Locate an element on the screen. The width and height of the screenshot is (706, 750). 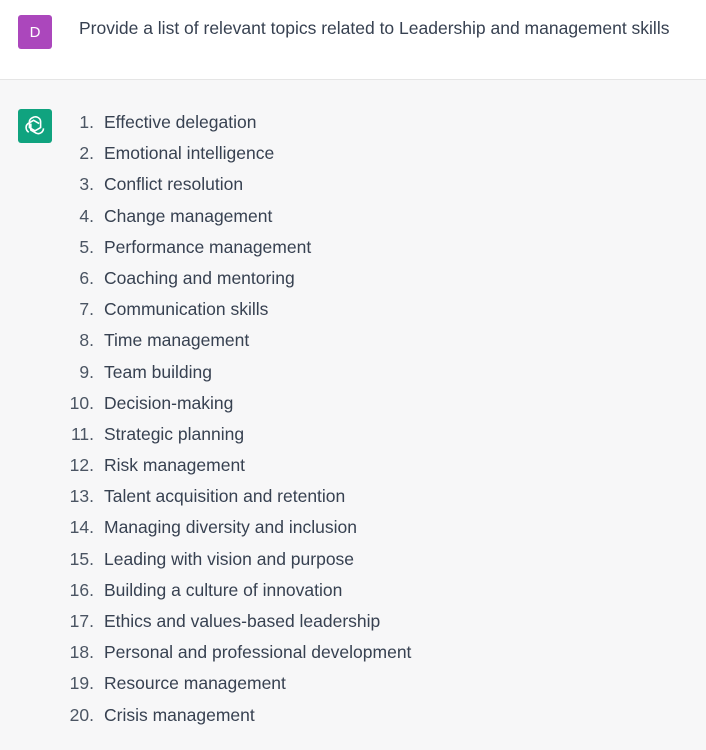
list-item-text: Performance management is located at coordinates (208, 246).